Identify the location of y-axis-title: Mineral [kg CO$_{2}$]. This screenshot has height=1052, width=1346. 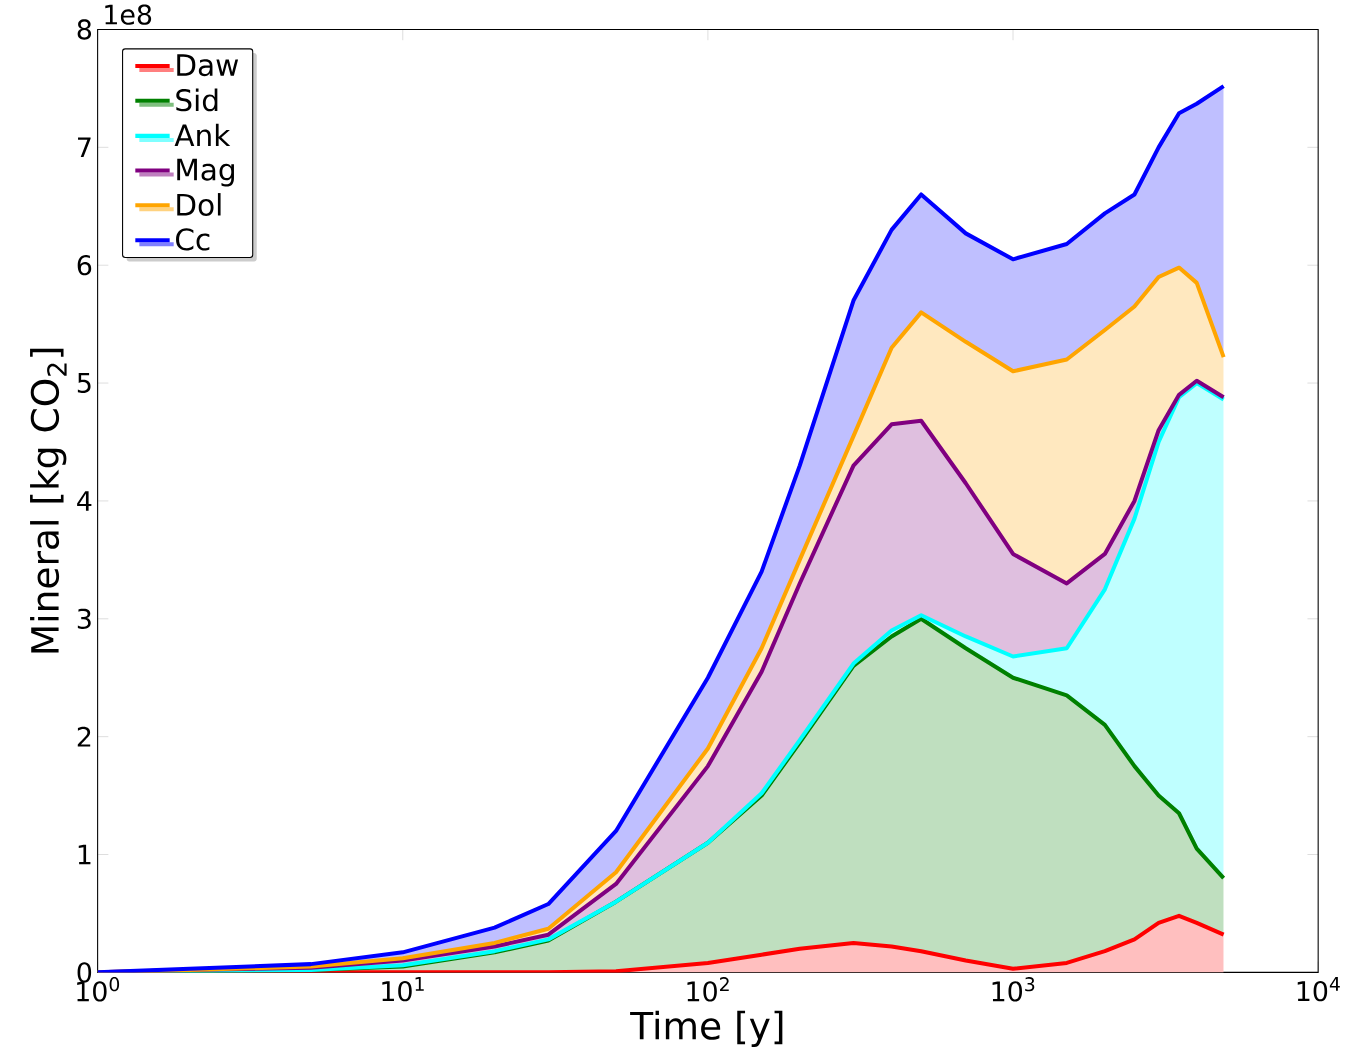
(48, 501).